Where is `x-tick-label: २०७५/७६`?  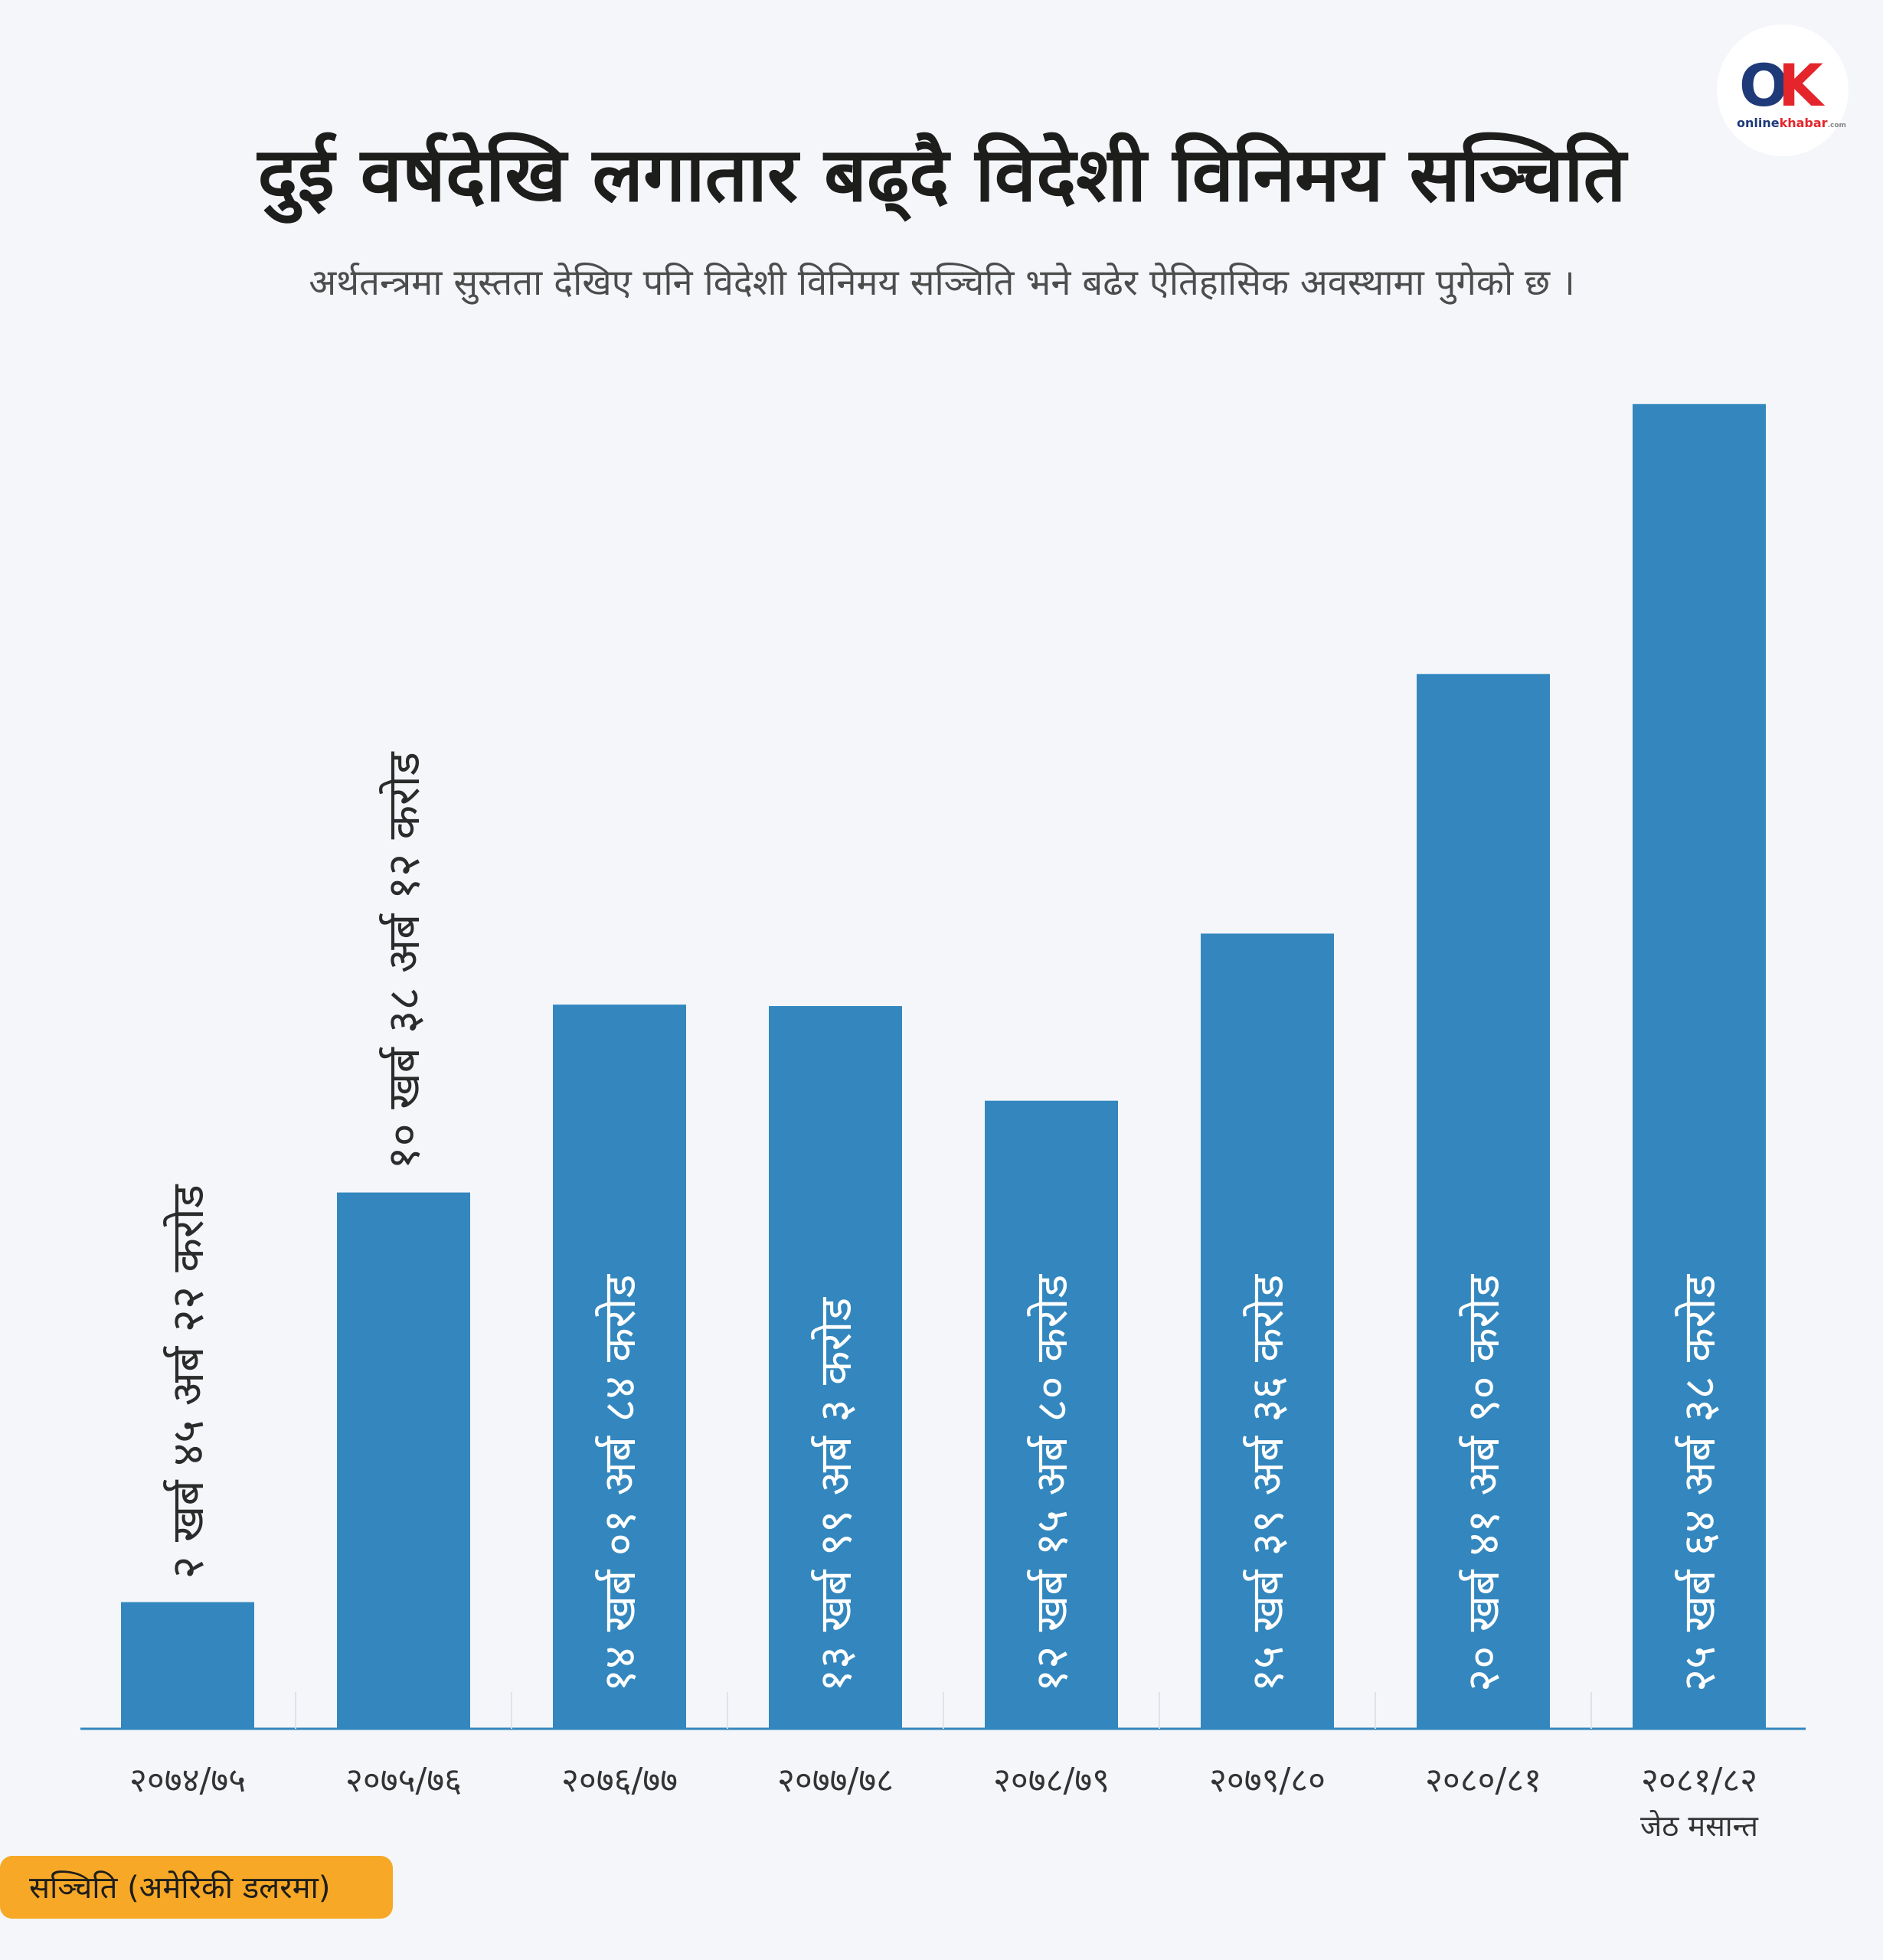 x-tick-label: २०७५/७६ is located at coordinates (403, 1780).